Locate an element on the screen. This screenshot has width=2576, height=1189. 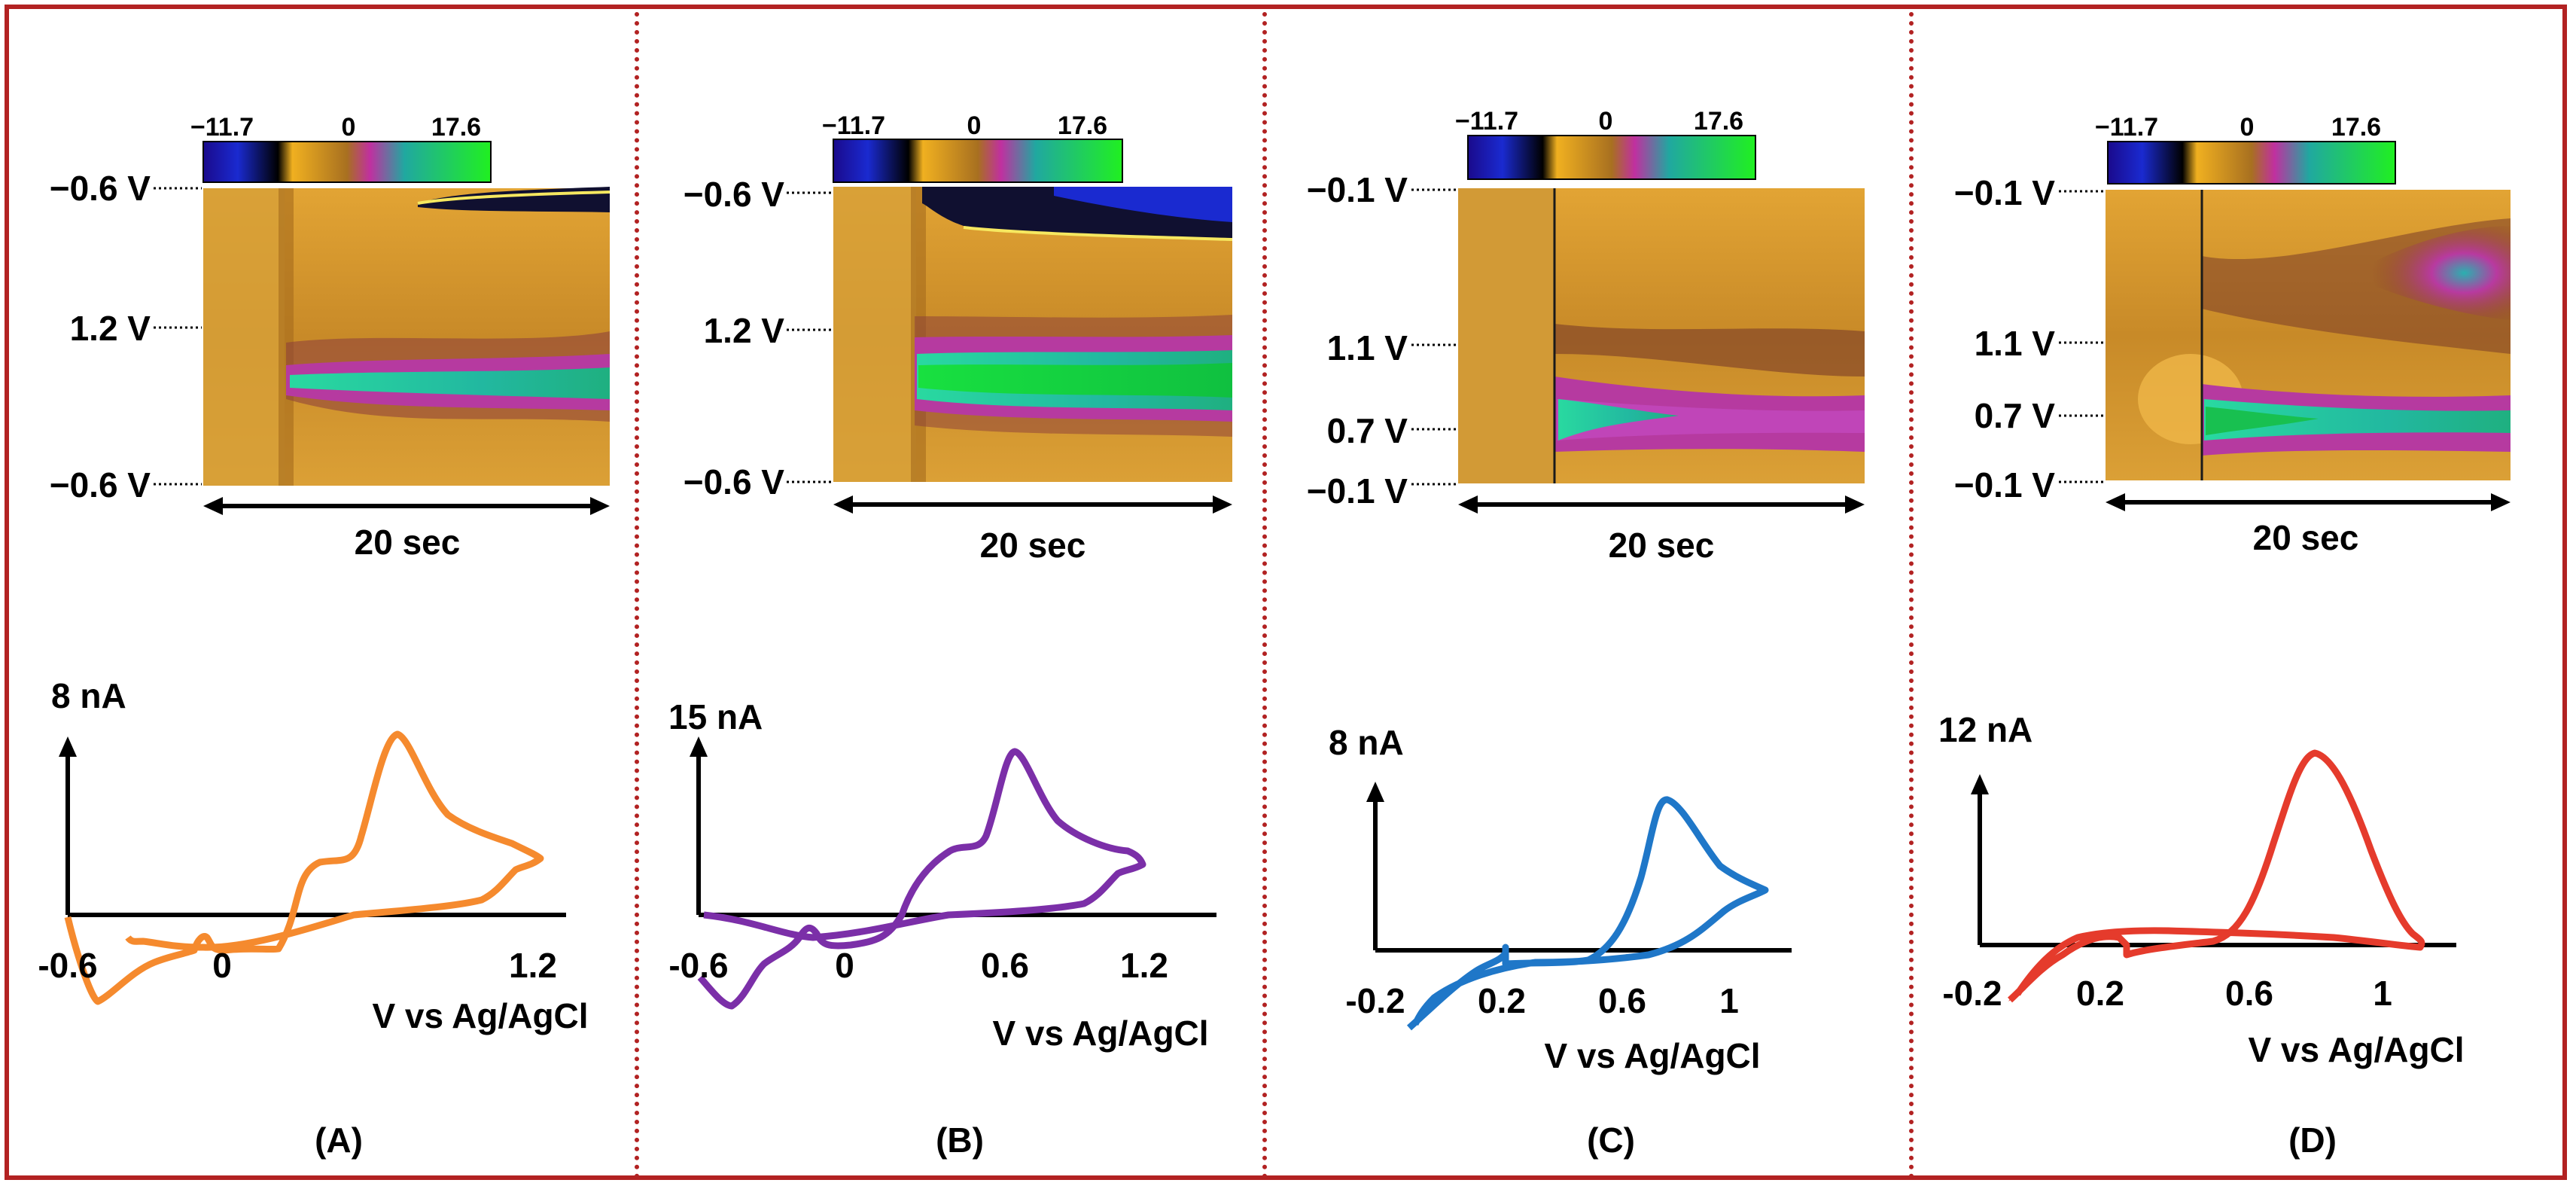
heatmap-upper-feature is located at coordinates (2434, 273).